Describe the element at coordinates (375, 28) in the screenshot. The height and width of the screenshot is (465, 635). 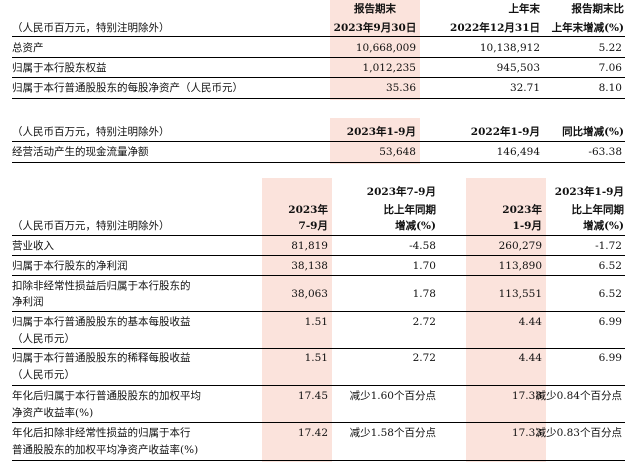
I see `header-current-date: 2023年9月30日` at that location.